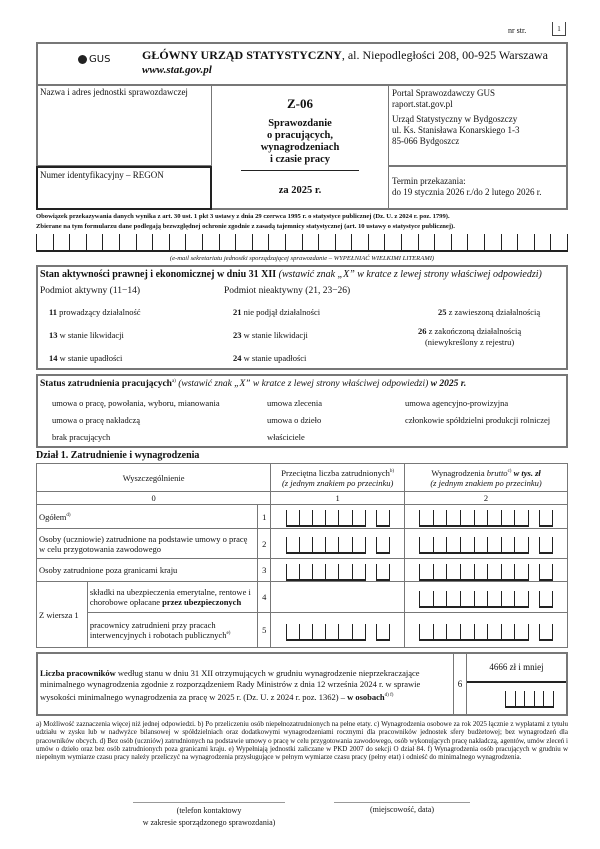  What do you see at coordinates (486, 498) in the screenshot?
I see `col-number: 2` at bounding box center [486, 498].